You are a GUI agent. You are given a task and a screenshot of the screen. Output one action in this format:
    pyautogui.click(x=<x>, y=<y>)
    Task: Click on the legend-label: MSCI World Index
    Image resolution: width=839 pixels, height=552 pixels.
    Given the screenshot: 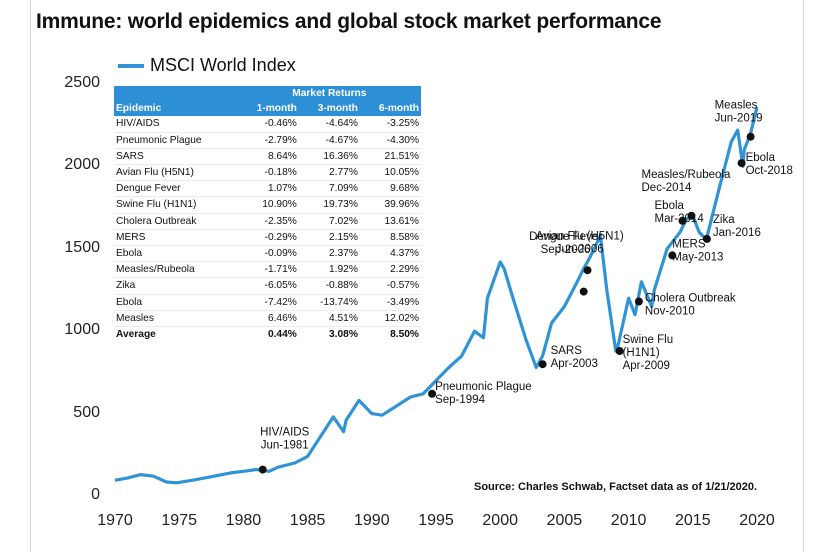 What is the action you would take?
    pyautogui.click(x=223, y=65)
    